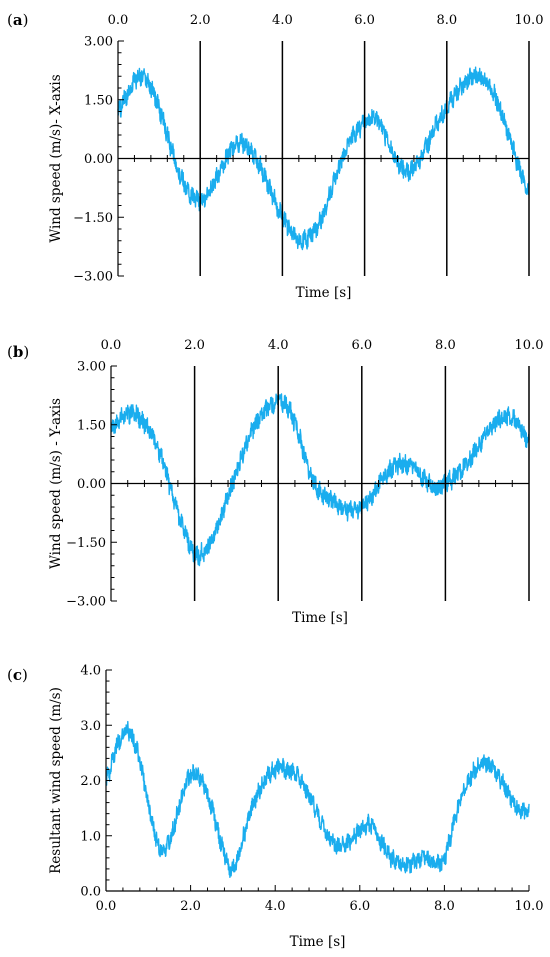  Describe the element at coordinates (56, 158) in the screenshot. I see `y-axis-title: Wind speed (m/s)- X-axis` at that location.